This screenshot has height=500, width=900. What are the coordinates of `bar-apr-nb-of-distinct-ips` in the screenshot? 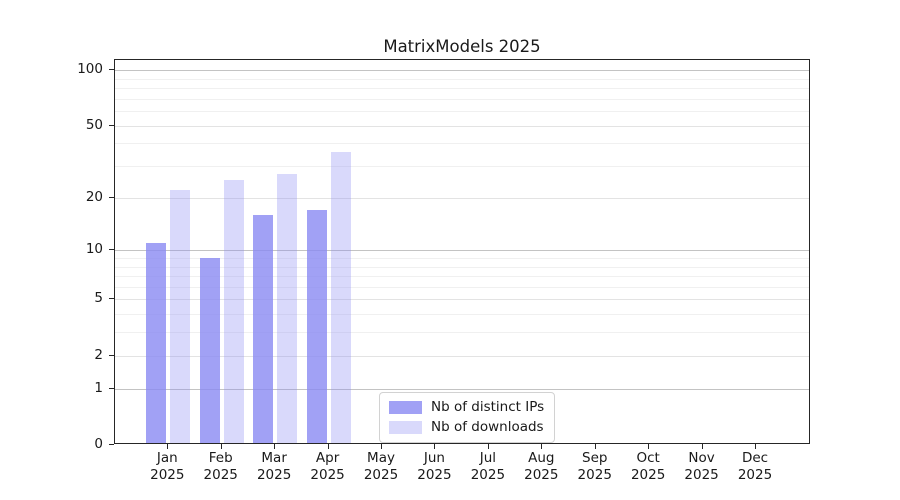 It's located at (316, 326).